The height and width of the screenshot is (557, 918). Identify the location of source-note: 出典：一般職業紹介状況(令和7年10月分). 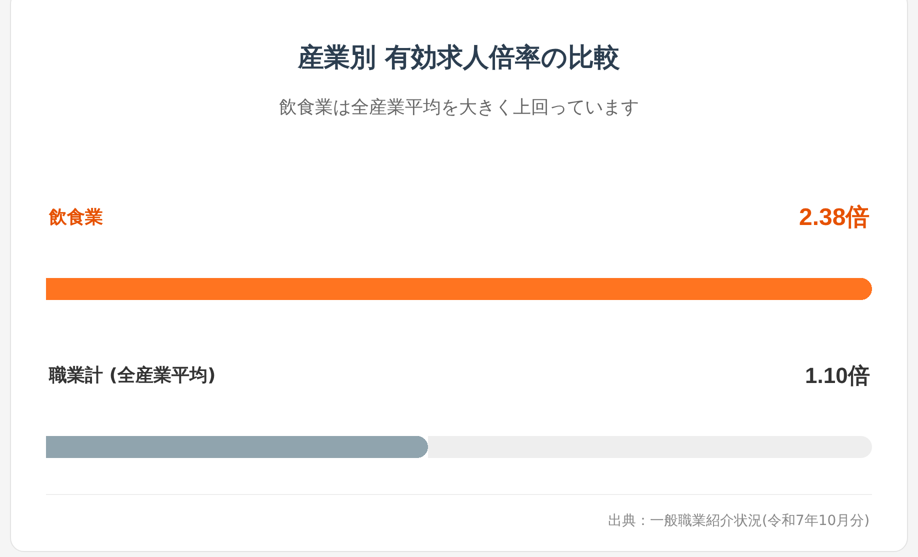
(739, 521).